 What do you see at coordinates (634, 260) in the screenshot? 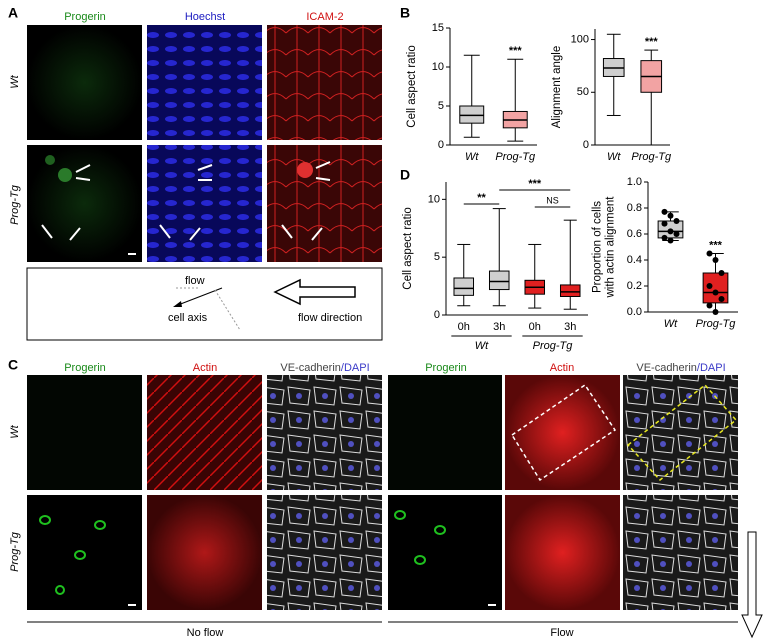
I see `y-tick-label: 0.4` at bounding box center [634, 260].